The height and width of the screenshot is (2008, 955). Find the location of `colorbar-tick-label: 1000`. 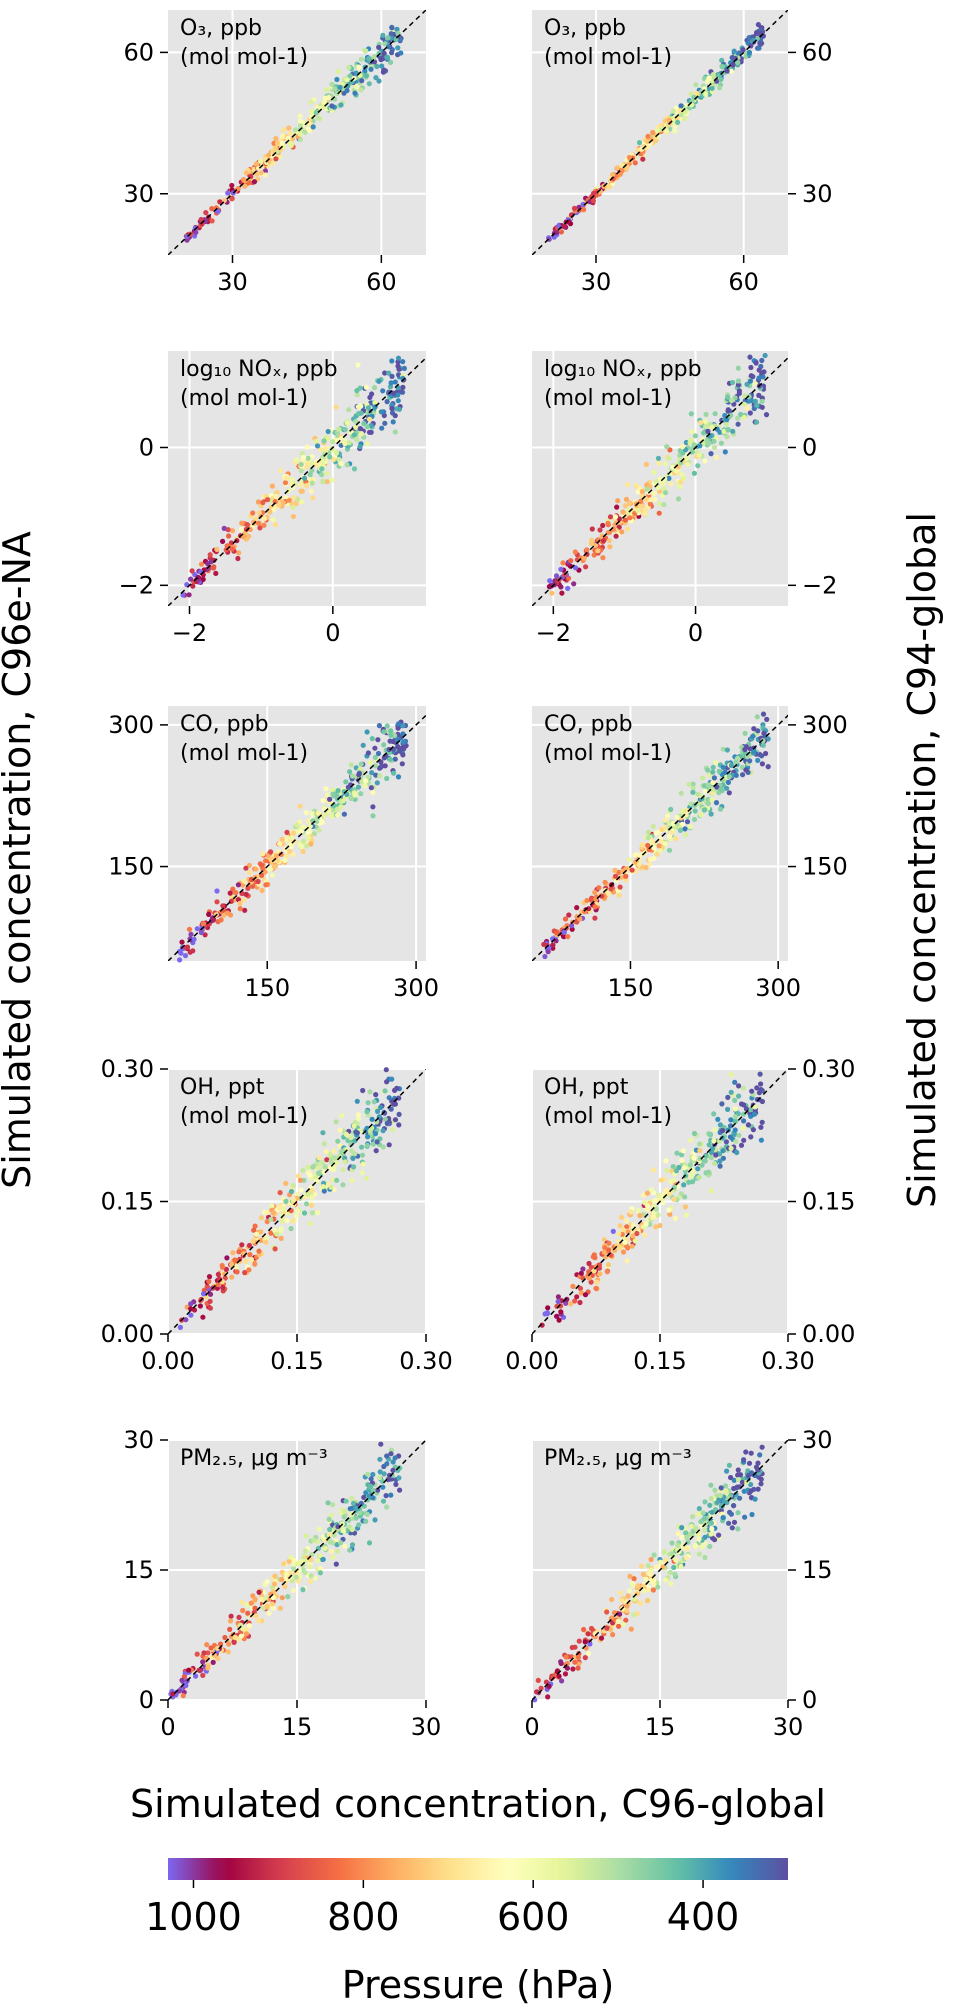

colorbar-tick-label: 1000 is located at coordinates (193, 1917).